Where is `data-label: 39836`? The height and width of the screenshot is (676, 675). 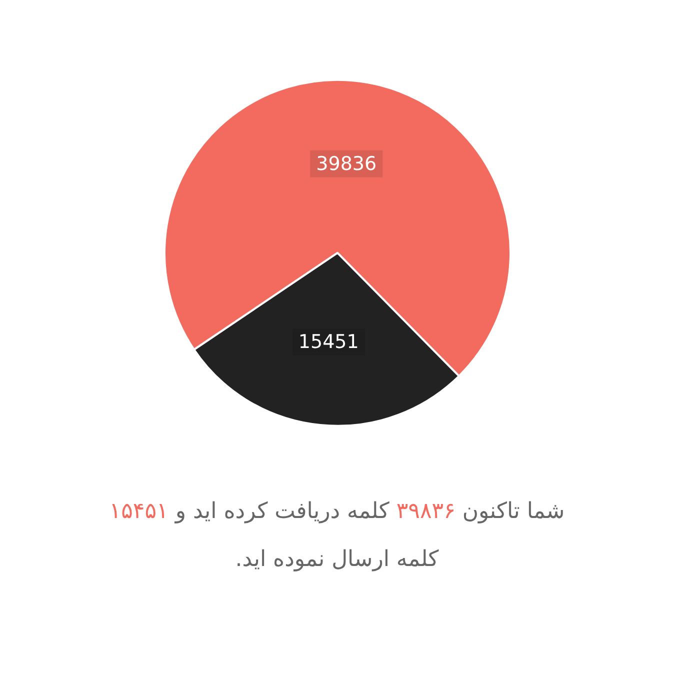
data-label: 39836 is located at coordinates (346, 163).